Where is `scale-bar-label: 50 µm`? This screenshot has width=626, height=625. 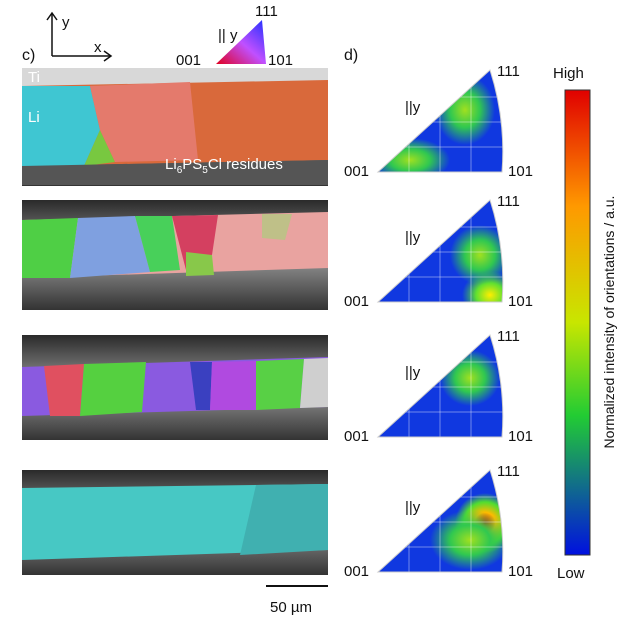
scale-bar-label: 50 µm is located at coordinates (291, 607).